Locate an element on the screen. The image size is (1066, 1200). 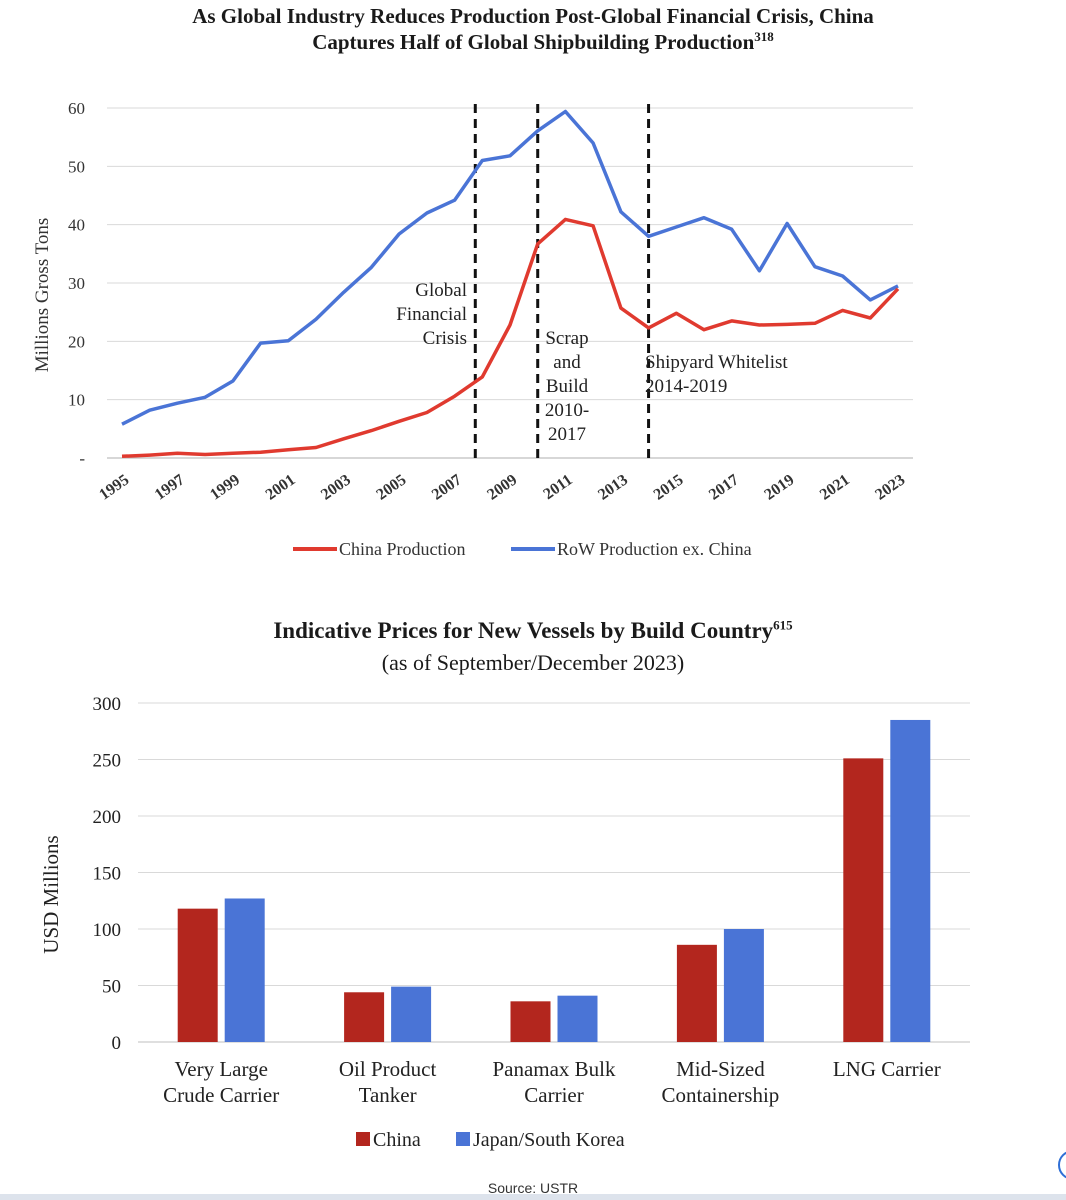
x-tick-label: 2009 is located at coordinates (502, 487).